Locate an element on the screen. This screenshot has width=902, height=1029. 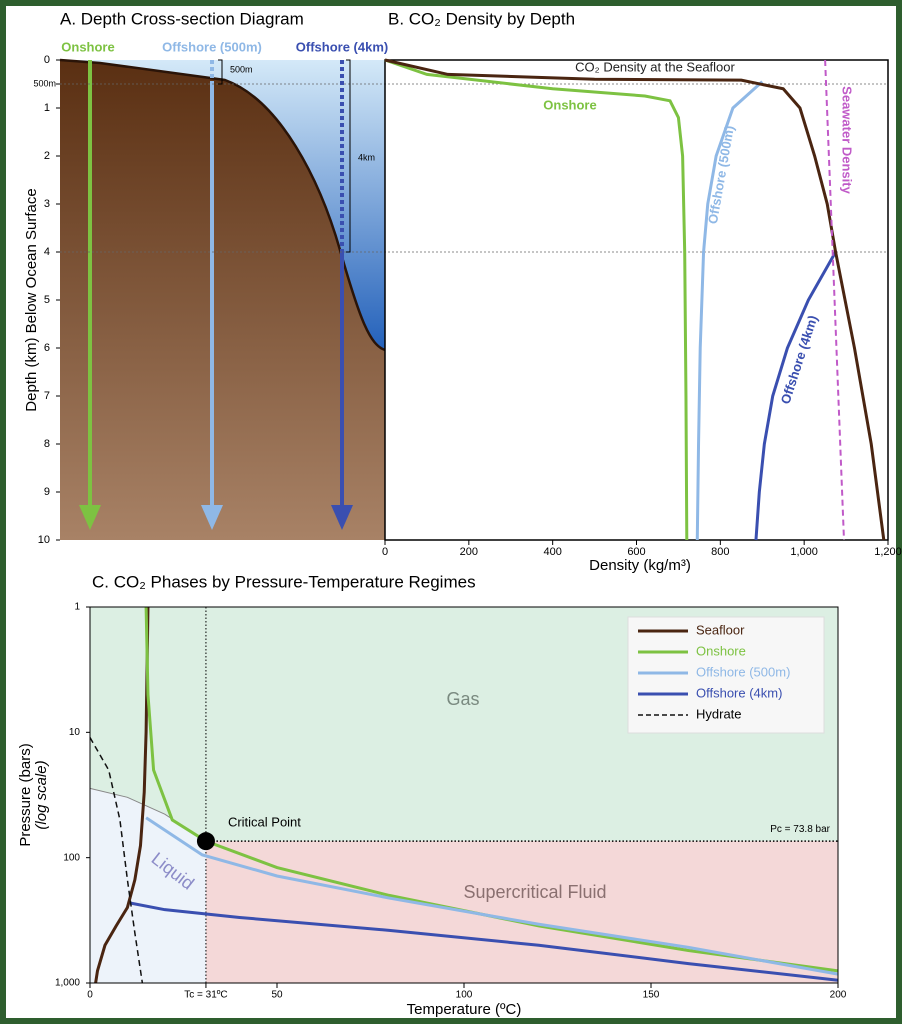
legend-label: Seafloor is located at coordinates (720, 629).